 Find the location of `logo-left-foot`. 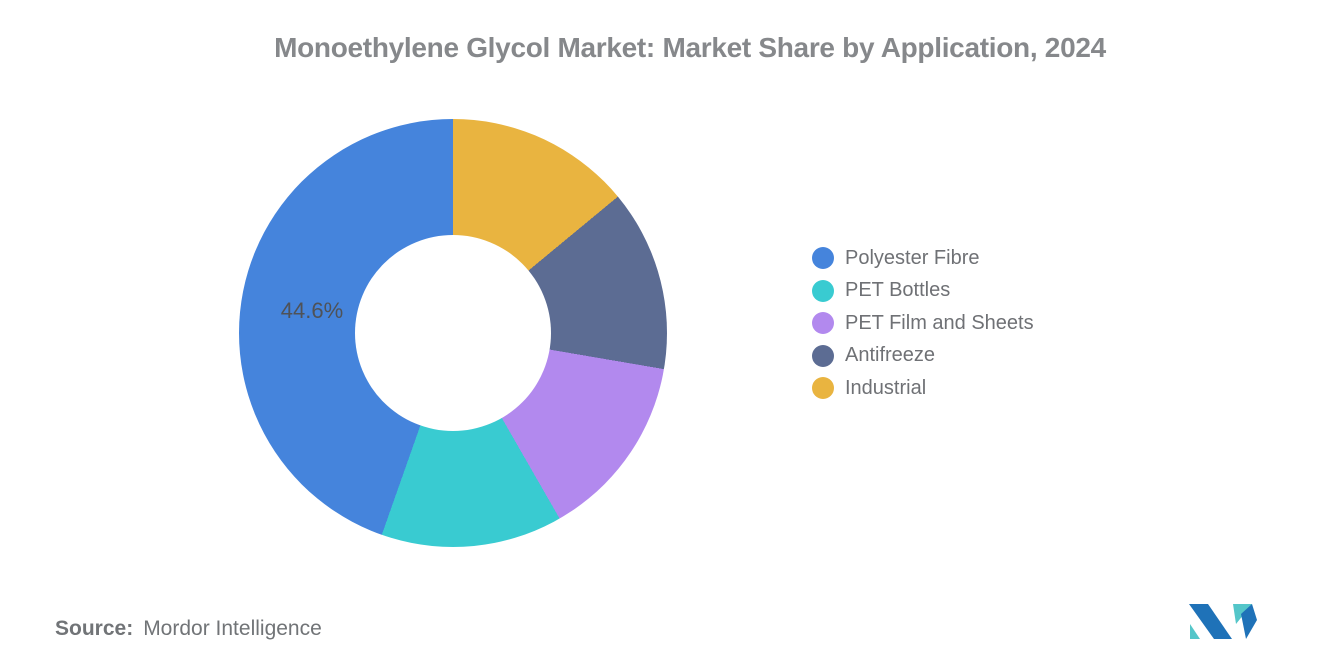

logo-left-foot is located at coordinates (1195, 631).